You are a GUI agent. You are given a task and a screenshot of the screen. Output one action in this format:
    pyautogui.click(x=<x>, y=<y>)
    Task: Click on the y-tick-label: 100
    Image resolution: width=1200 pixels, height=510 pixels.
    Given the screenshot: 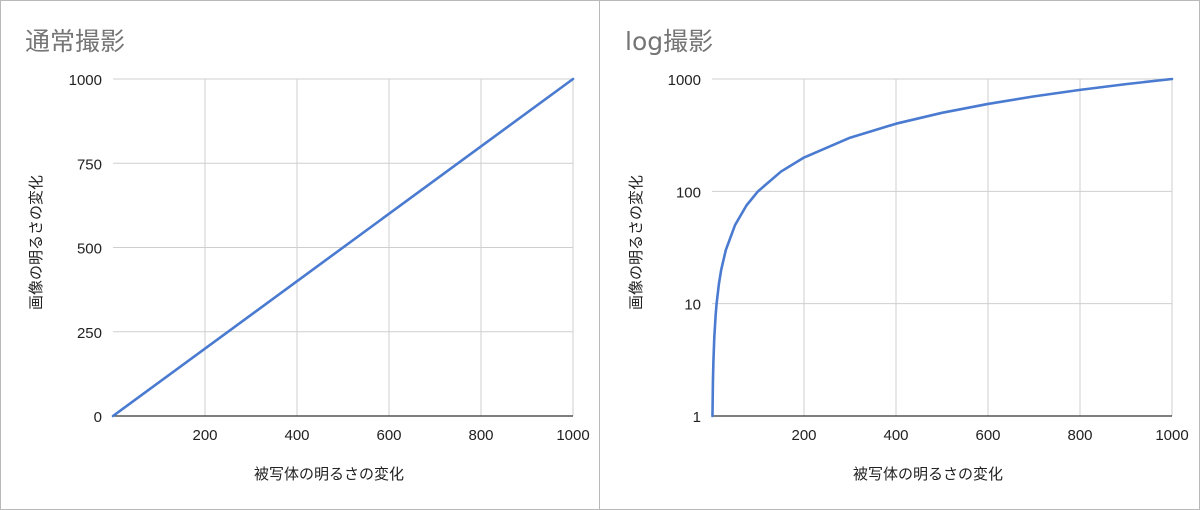 What is the action you would take?
    pyautogui.click(x=688, y=192)
    